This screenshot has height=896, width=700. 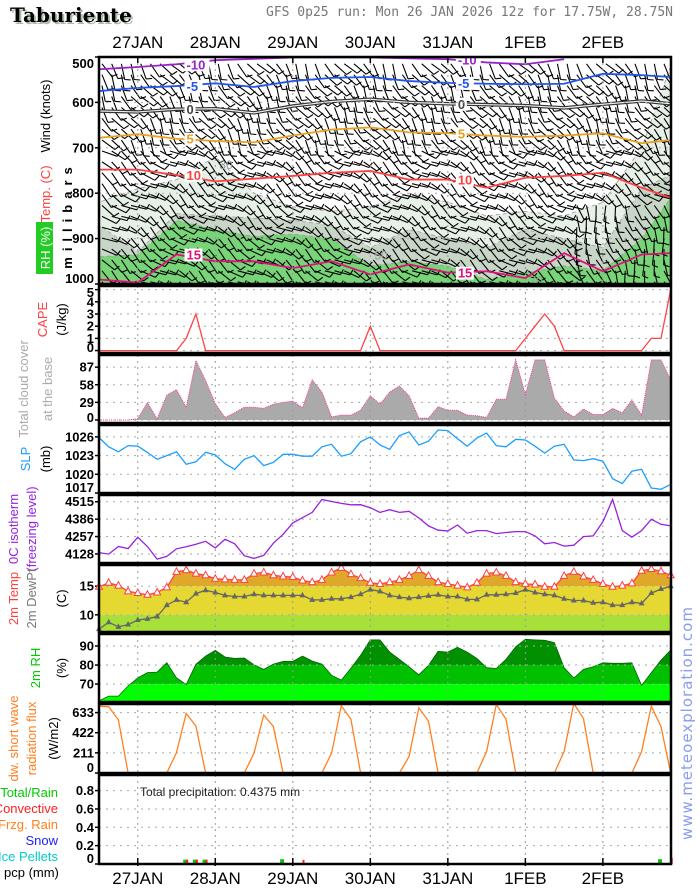 What do you see at coordinates (87, 367) in the screenshot?
I see `y-tick-label: 87` at bounding box center [87, 367].